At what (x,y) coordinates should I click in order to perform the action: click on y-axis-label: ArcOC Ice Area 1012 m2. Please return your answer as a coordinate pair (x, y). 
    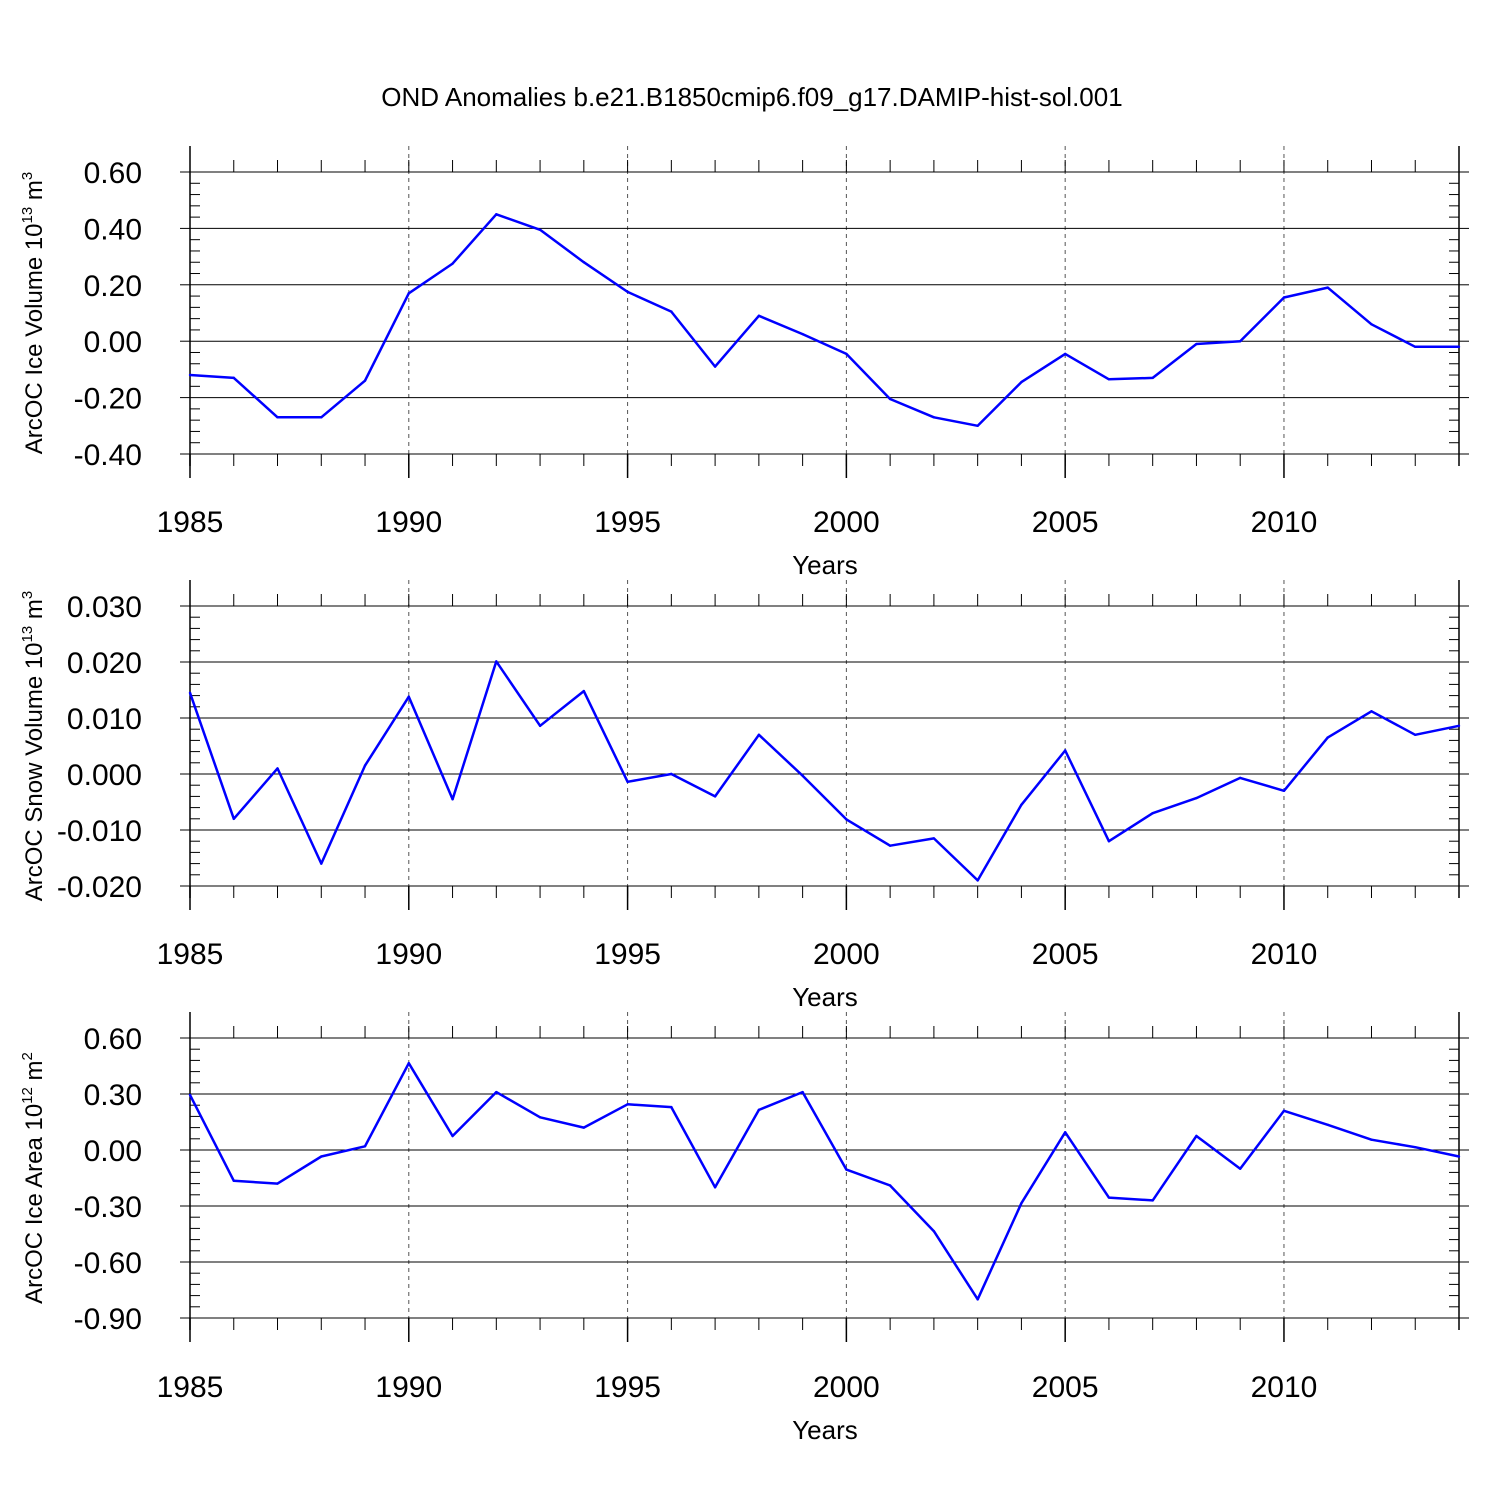
    Looking at the image, I should click on (33, 1178).